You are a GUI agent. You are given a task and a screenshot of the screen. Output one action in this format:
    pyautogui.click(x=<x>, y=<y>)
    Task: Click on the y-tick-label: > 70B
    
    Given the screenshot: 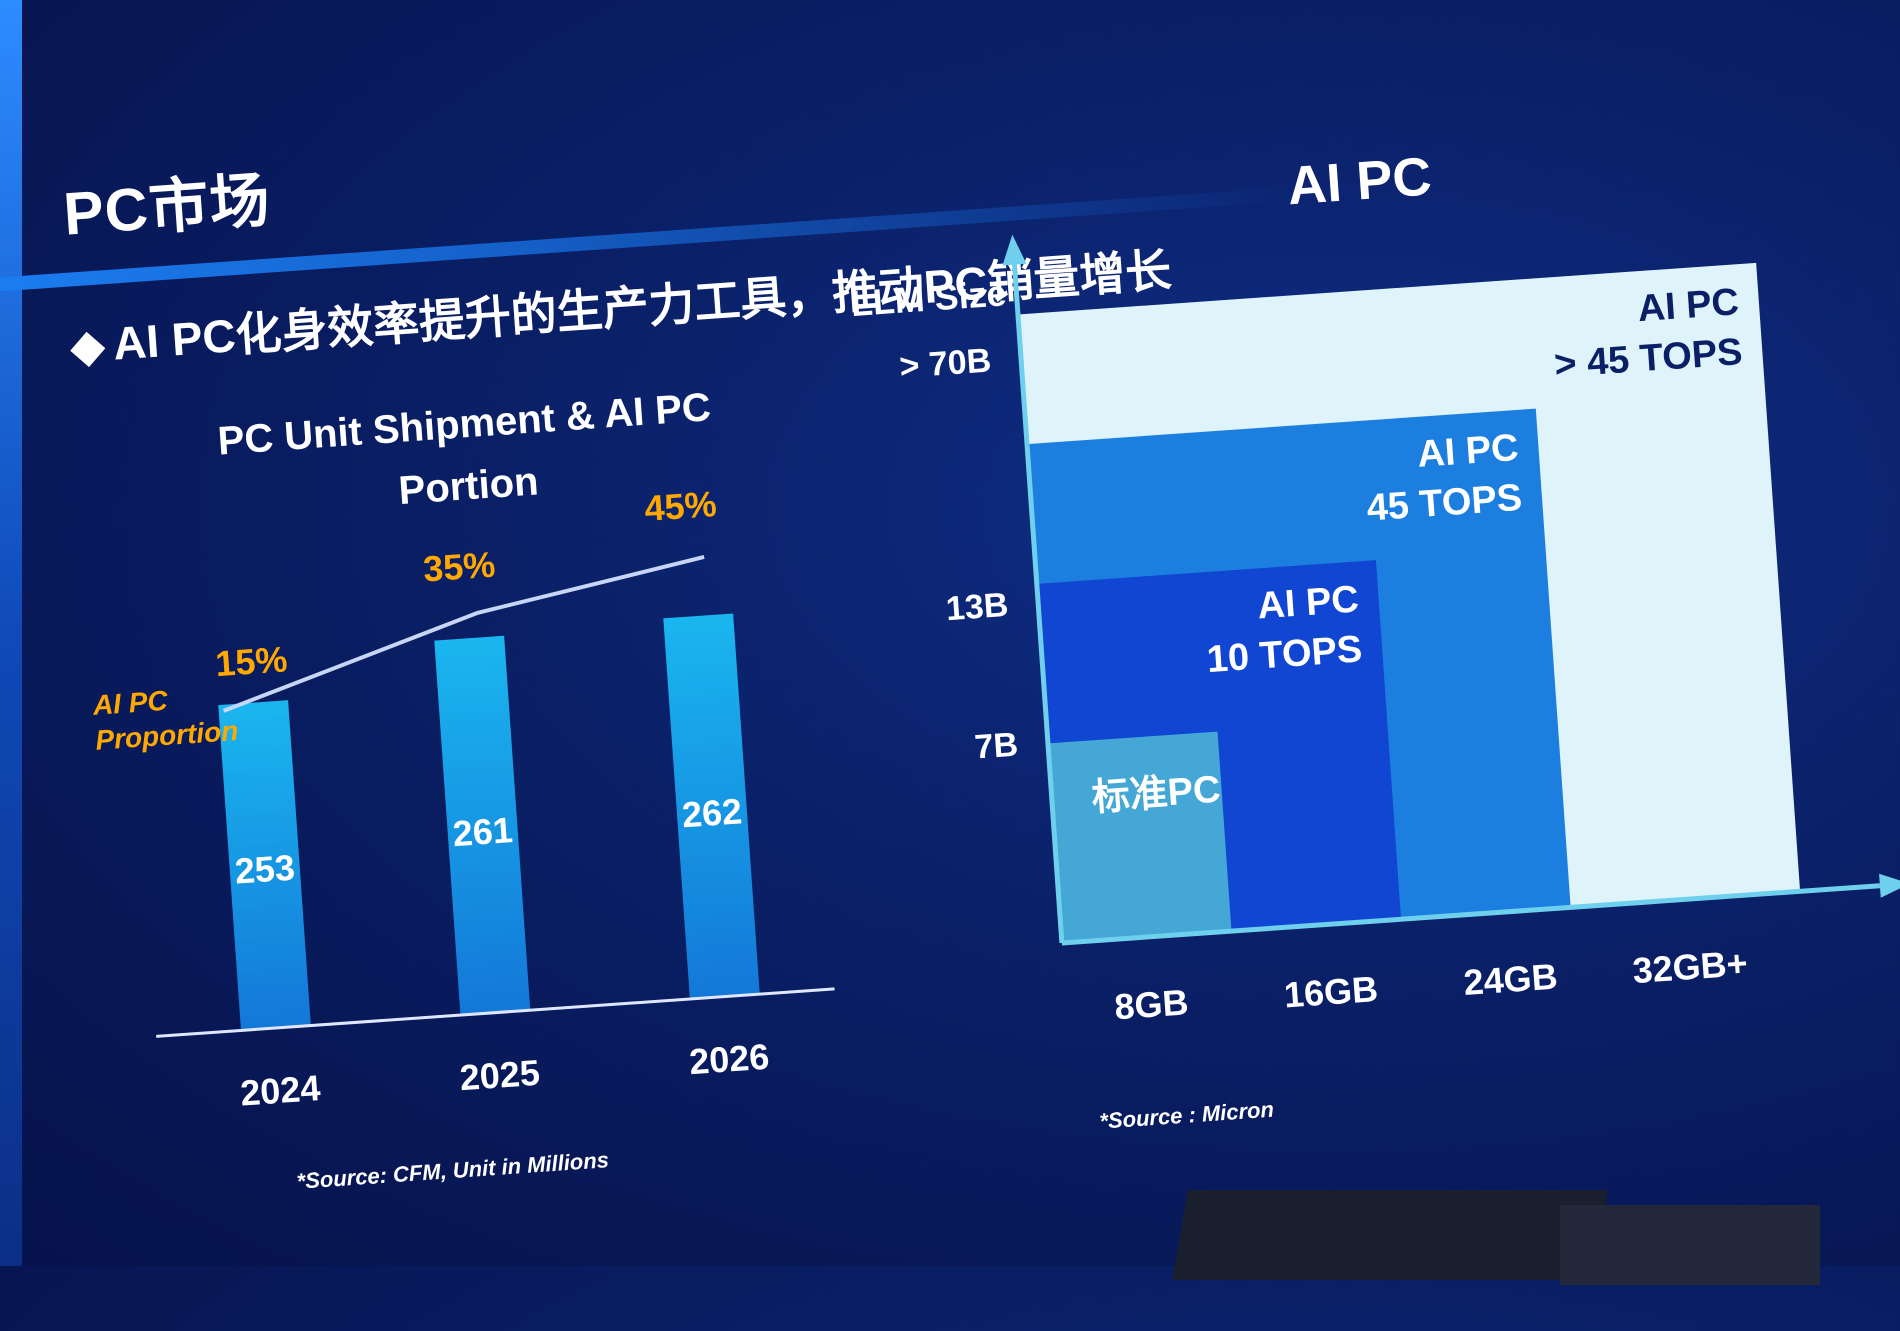 What is the action you would take?
    pyautogui.click(x=945, y=364)
    